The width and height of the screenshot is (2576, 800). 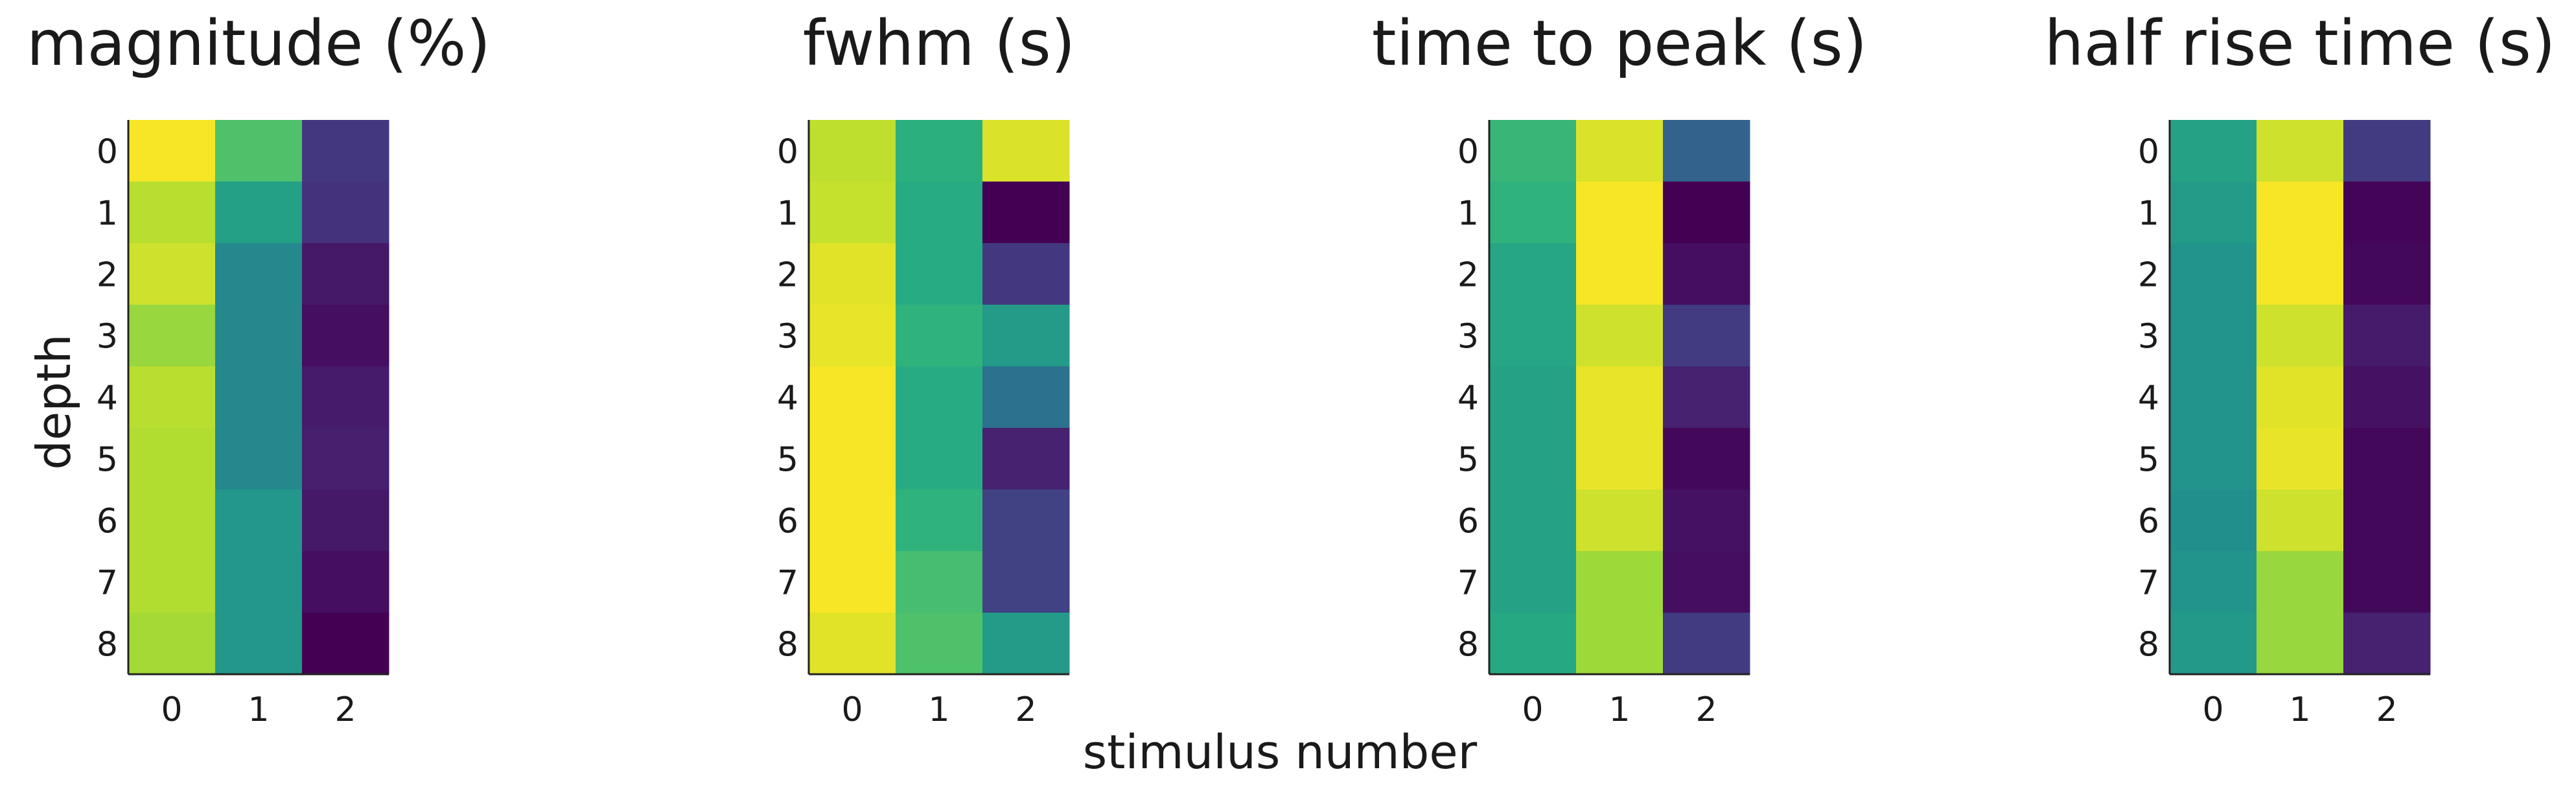 I want to click on panel-title: half rise time (s), so click(x=2300, y=43).